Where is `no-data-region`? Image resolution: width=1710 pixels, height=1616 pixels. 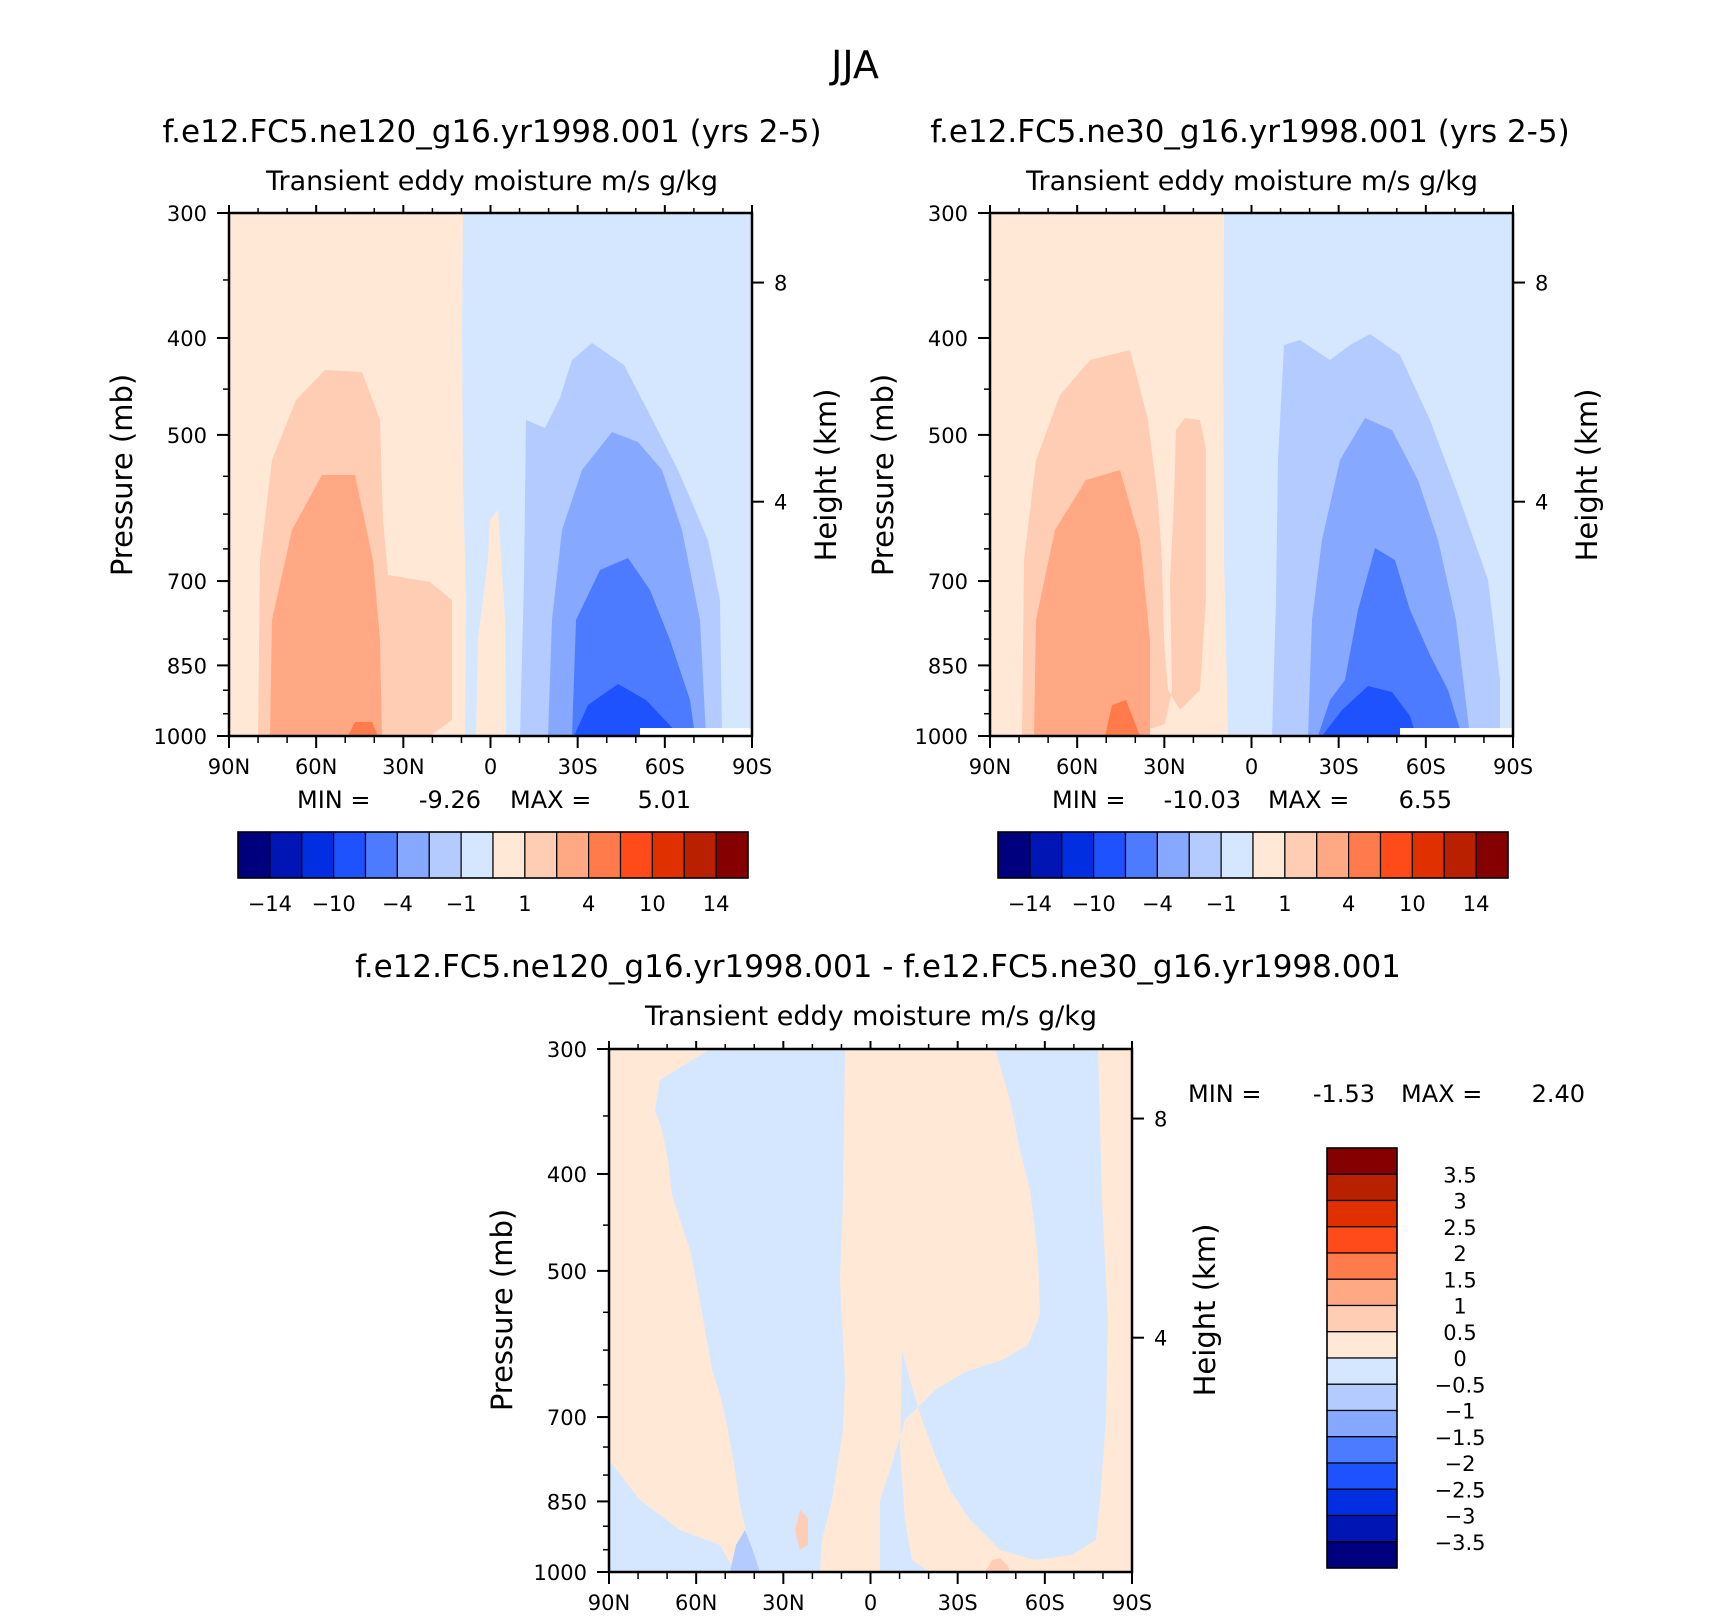 no-data-region is located at coordinates (1456, 732).